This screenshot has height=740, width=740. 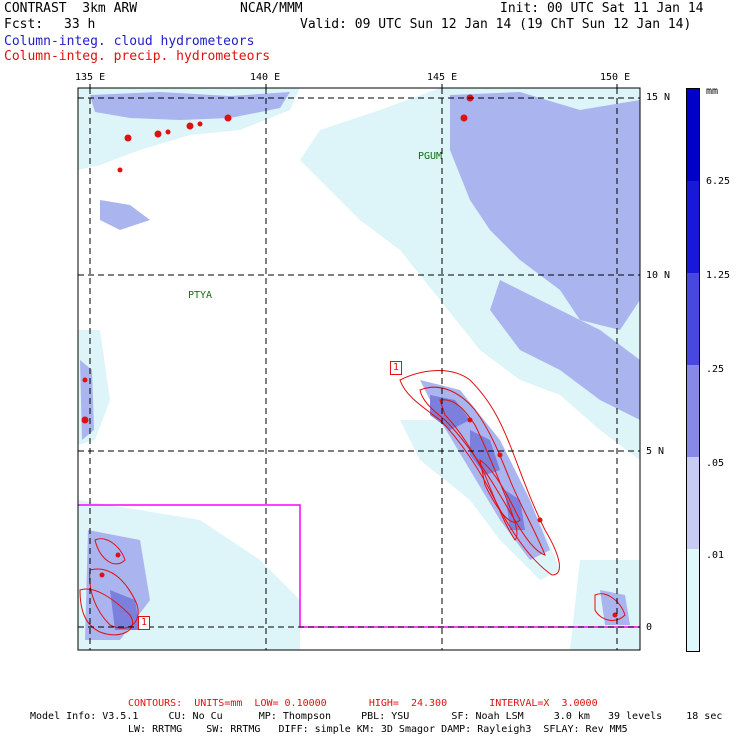 I want to click on init-time: Init: 00 UTC Sat 11 Jan 14, so click(x=602, y=8).